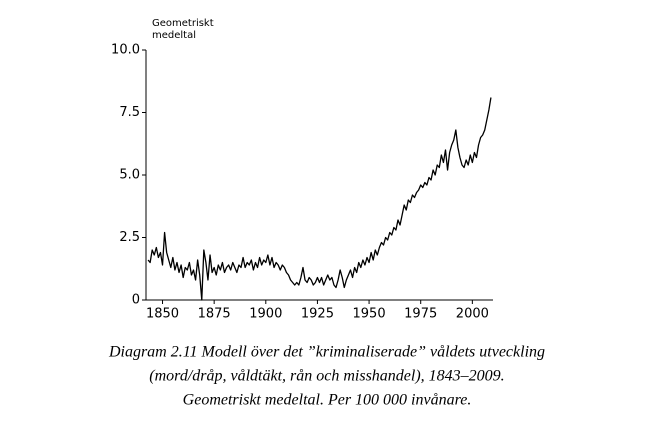 This screenshot has width=654, height=442. Describe the element at coordinates (129, 112) in the screenshot. I see `y-tick-label: 7.5` at that location.